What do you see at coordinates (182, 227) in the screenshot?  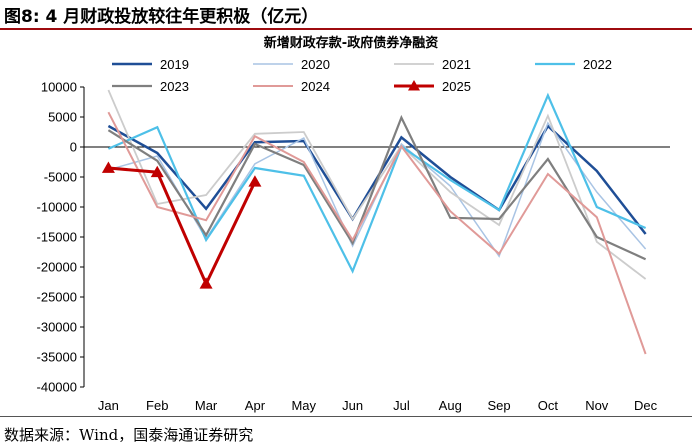 I see `series-line-2025` at bounding box center [182, 227].